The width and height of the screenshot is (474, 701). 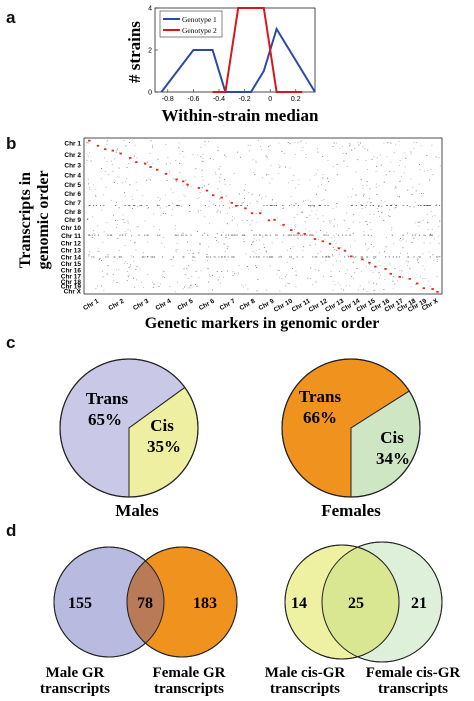 What do you see at coordinates (162, 425) in the screenshot?
I see `males-cis-label: Cis` at bounding box center [162, 425].